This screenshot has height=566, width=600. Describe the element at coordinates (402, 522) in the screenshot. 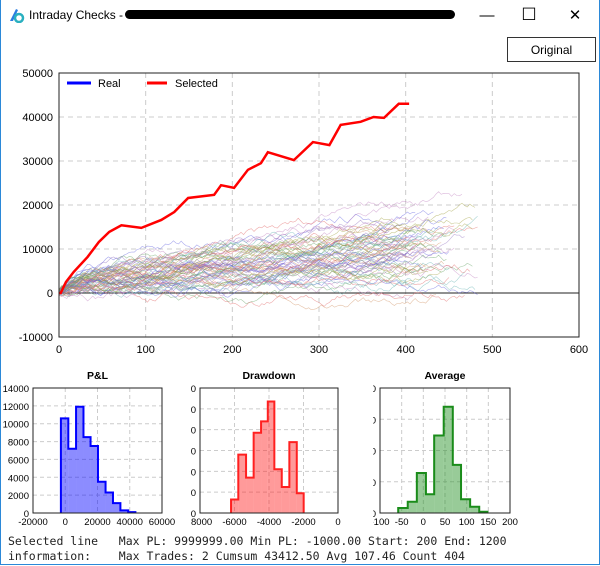

I see `x-tick-label: -50` at that location.